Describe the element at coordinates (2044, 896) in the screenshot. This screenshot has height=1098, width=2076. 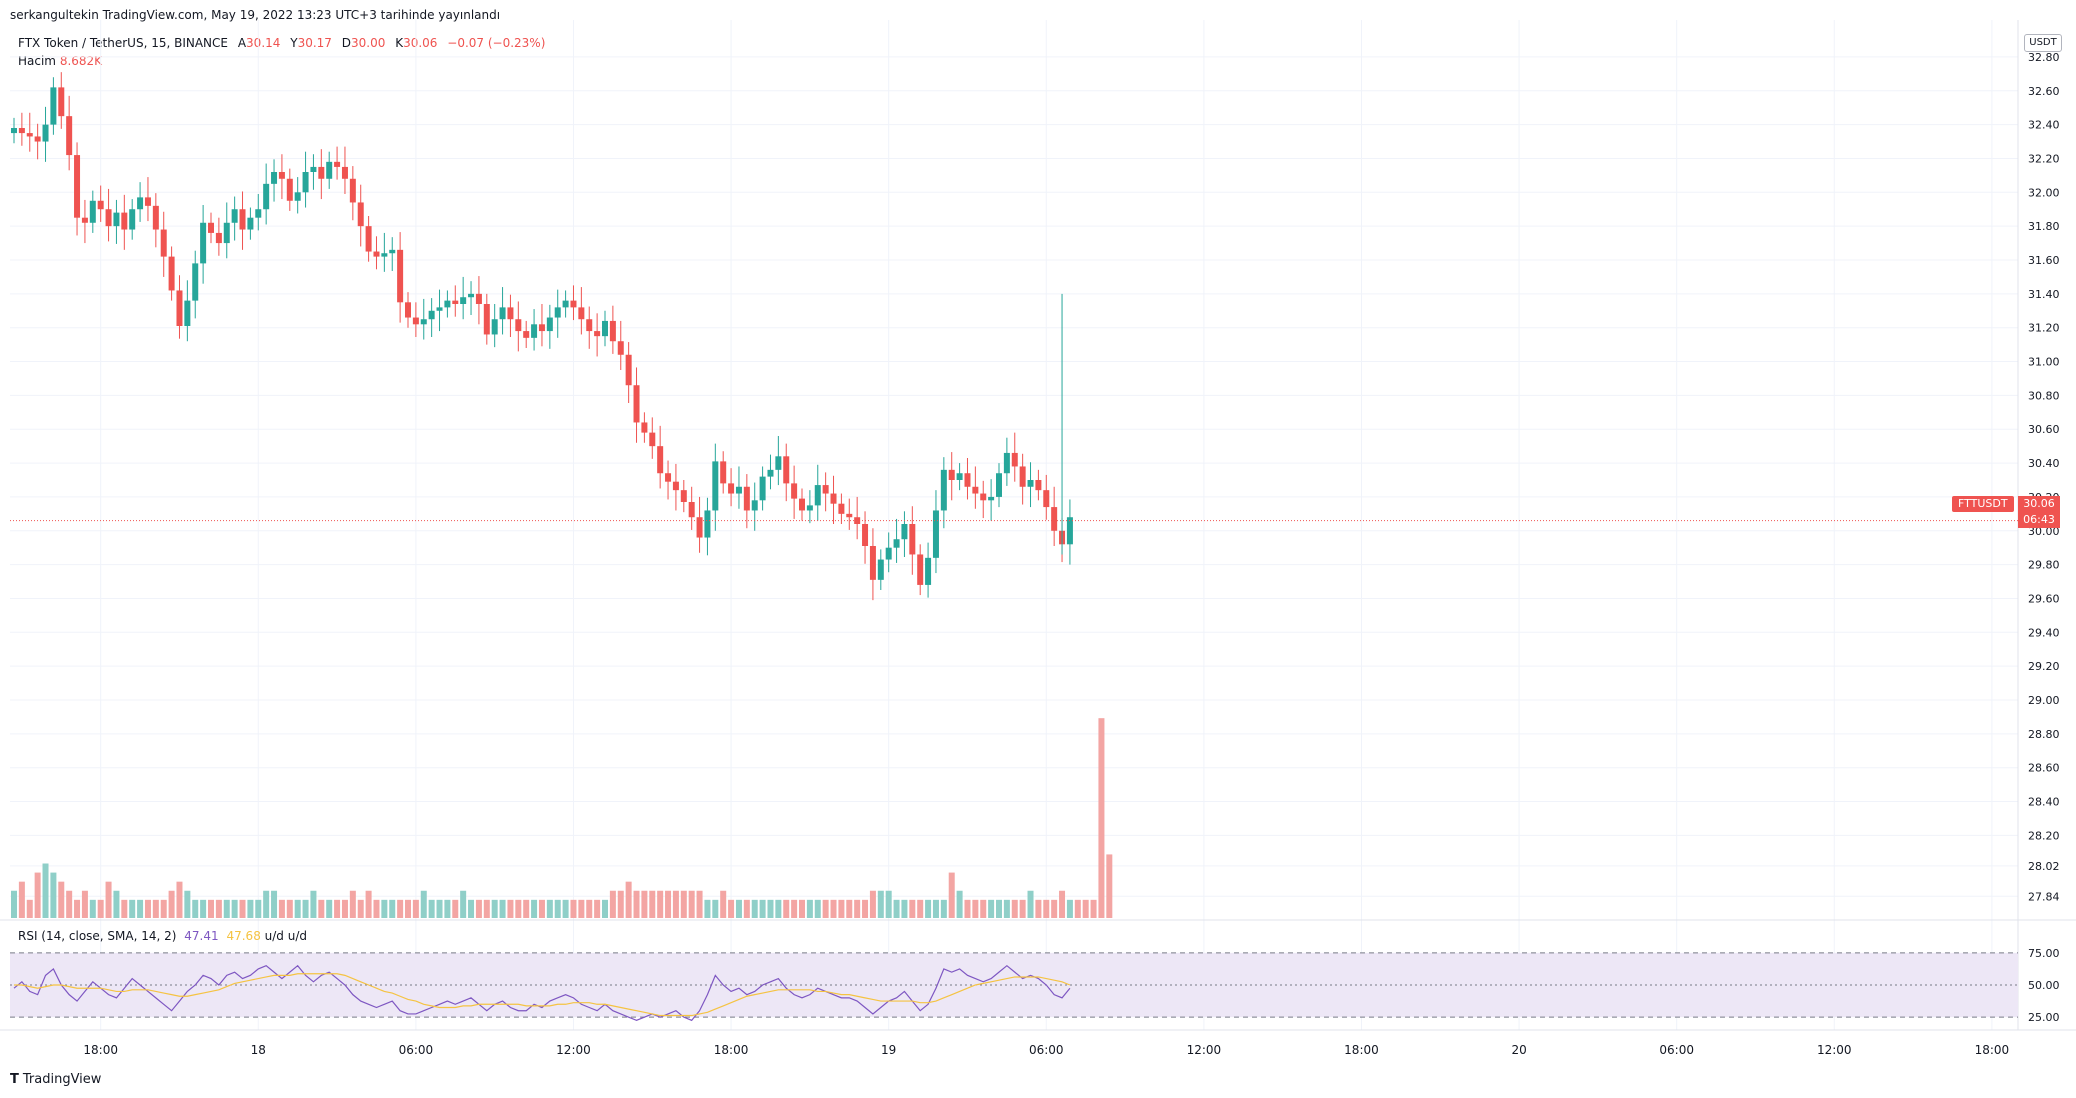
I see `price-tick-label: 27.84` at that location.